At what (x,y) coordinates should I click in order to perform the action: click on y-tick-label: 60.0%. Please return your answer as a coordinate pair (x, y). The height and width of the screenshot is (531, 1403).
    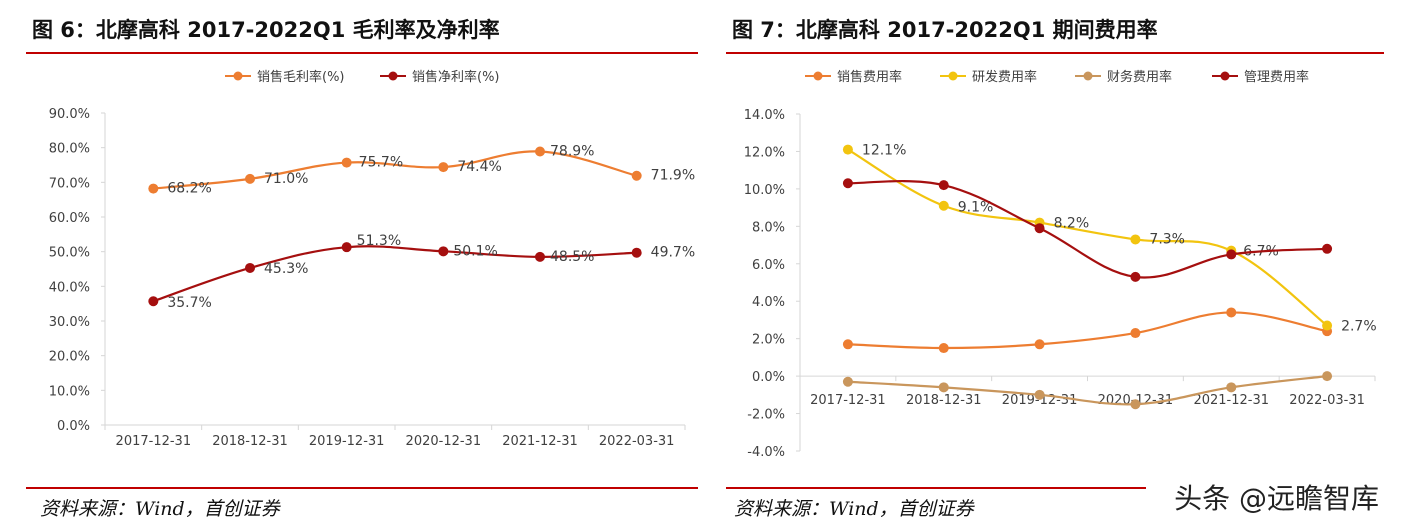
    Looking at the image, I should click on (69, 218).